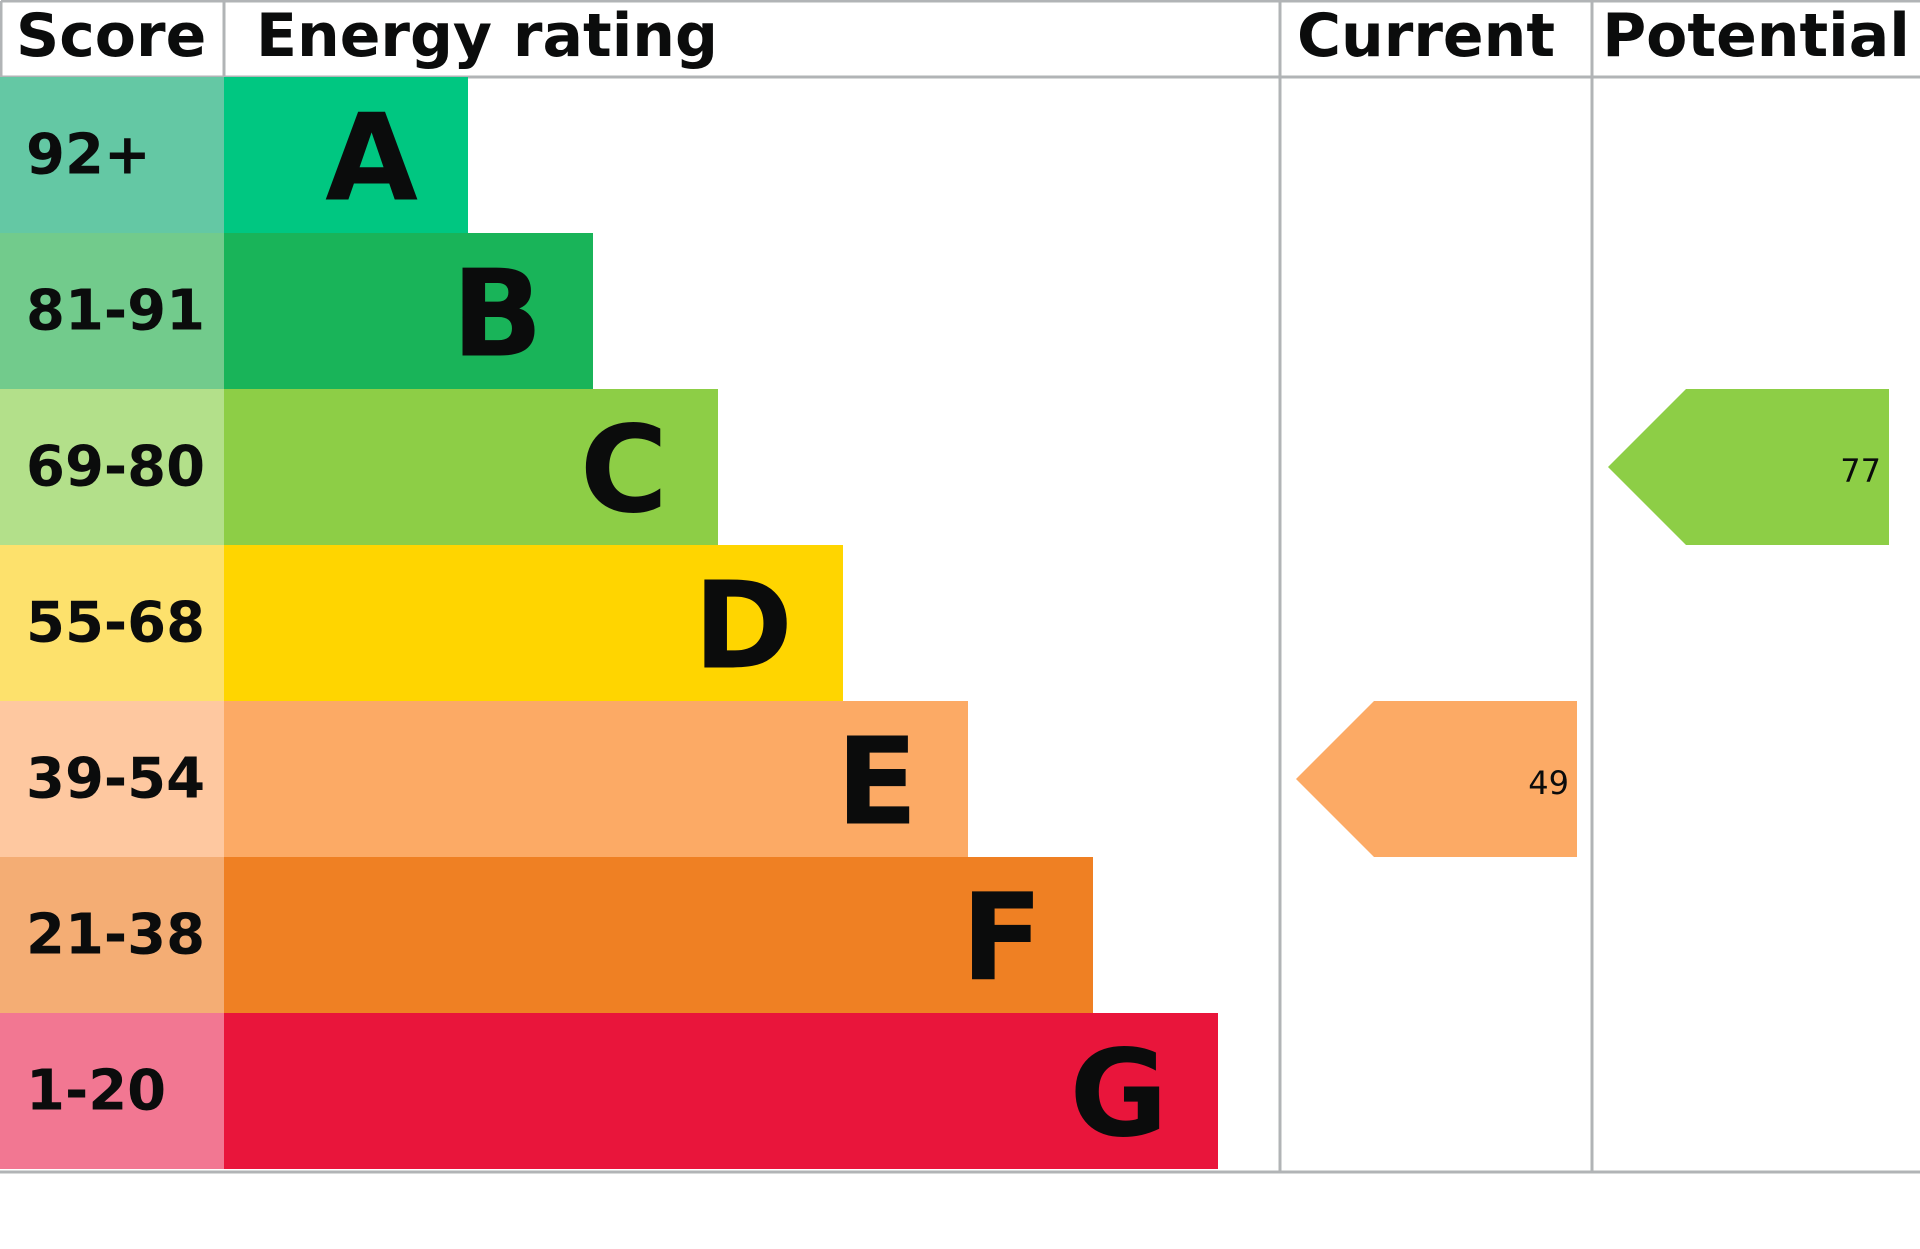 The image size is (1920, 1249). Describe the element at coordinates (115, 623) in the screenshot. I see `score-range: 55-68` at that location.